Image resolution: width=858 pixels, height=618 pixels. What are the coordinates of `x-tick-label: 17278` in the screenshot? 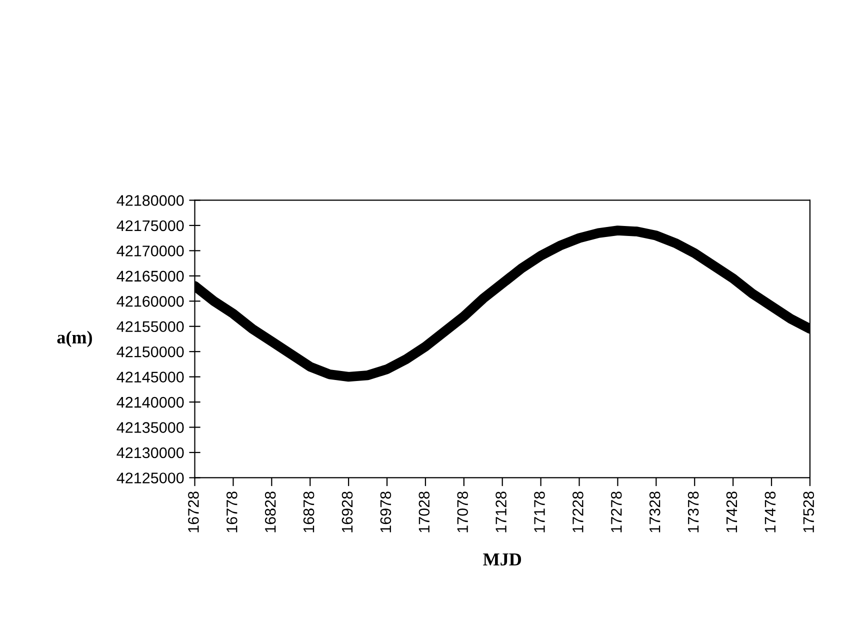 It's located at (616, 512).